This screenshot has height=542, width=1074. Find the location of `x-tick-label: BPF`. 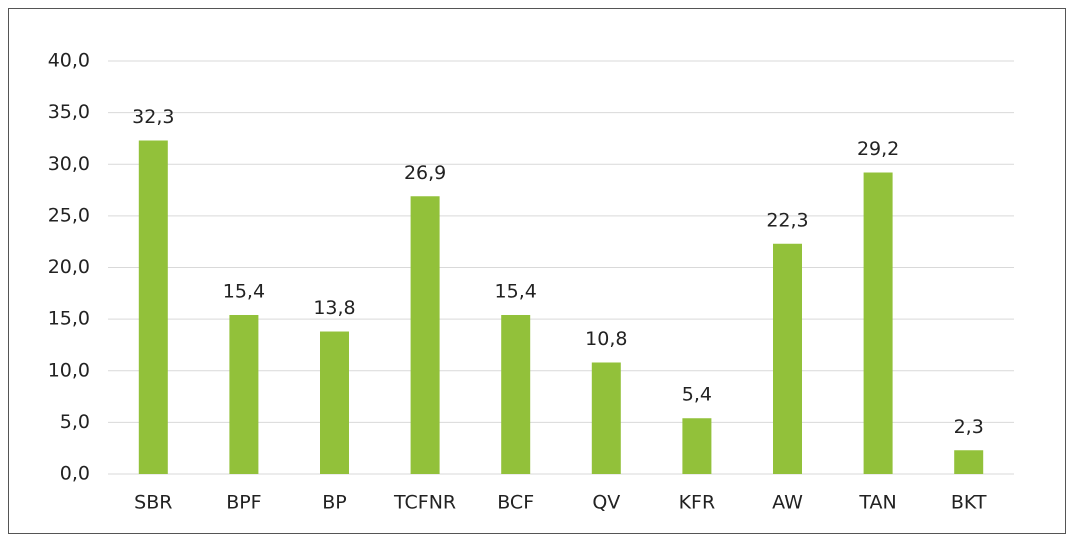

x-tick-label: BPF is located at coordinates (243, 503).